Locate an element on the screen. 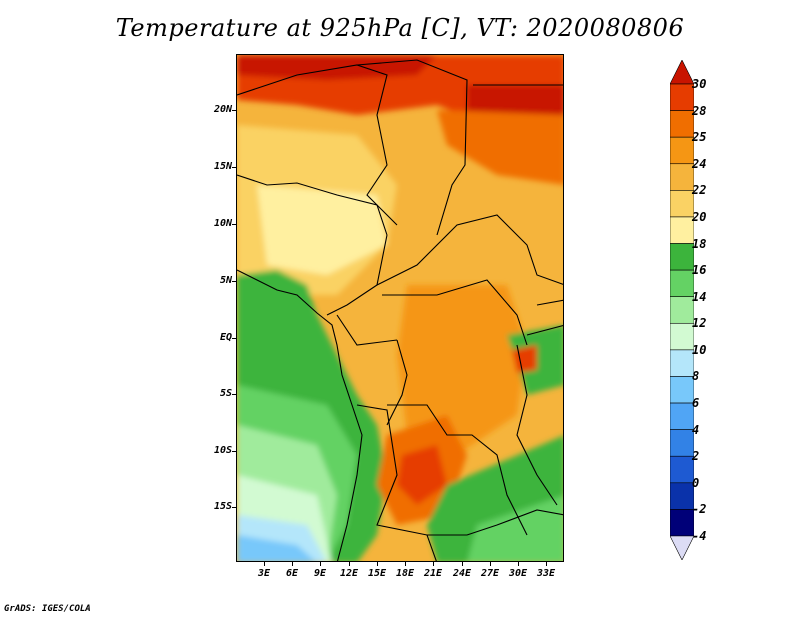  lon-label: 33E is located at coordinates (546, 573).